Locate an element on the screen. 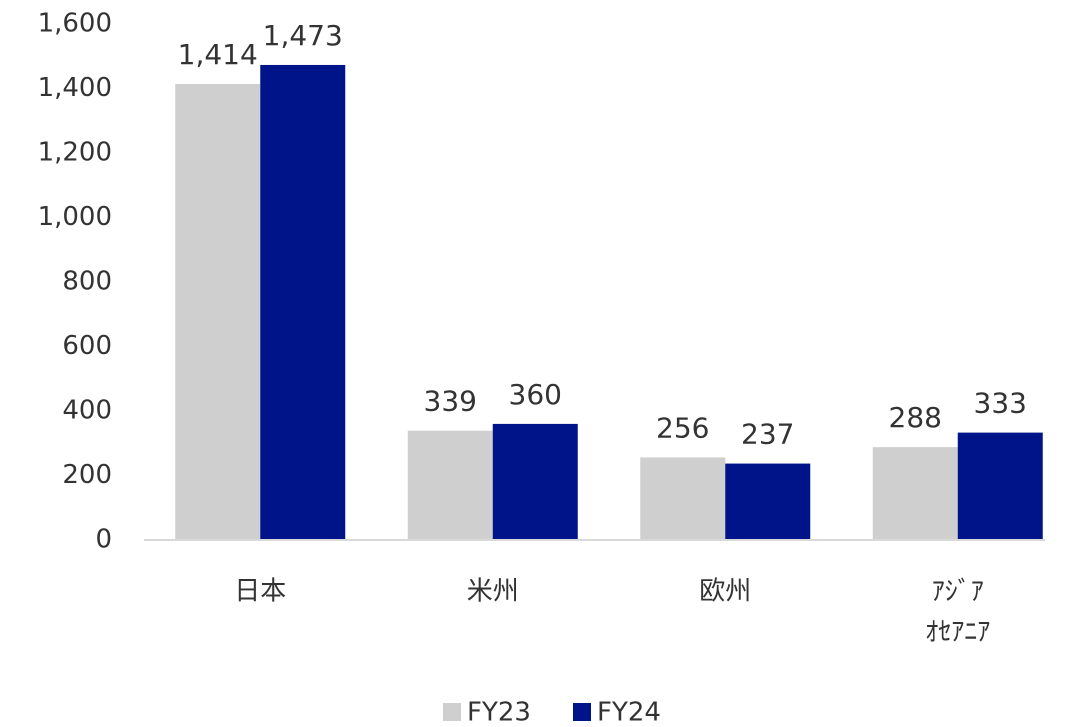 This screenshot has height=727, width=1078. y-tick-label: 1,400 is located at coordinates (75, 88).